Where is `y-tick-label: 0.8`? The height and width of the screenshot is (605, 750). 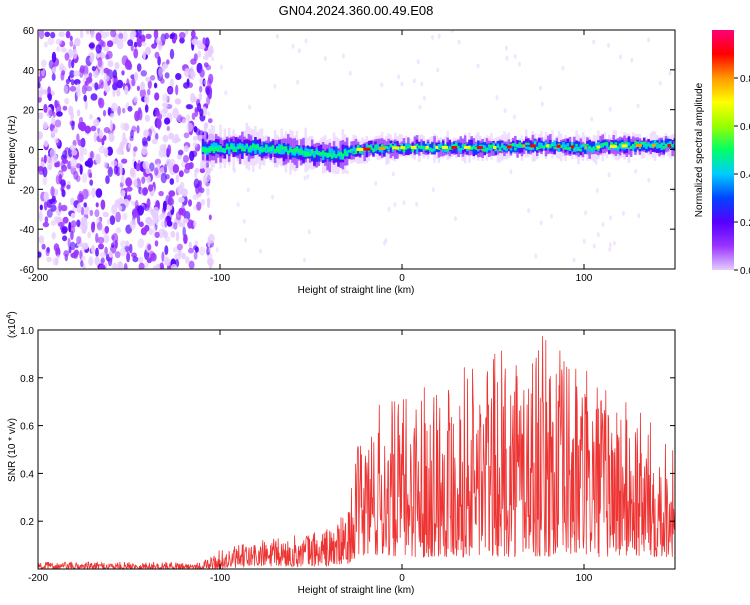
y-tick-label: 0.8 is located at coordinates (27, 379).